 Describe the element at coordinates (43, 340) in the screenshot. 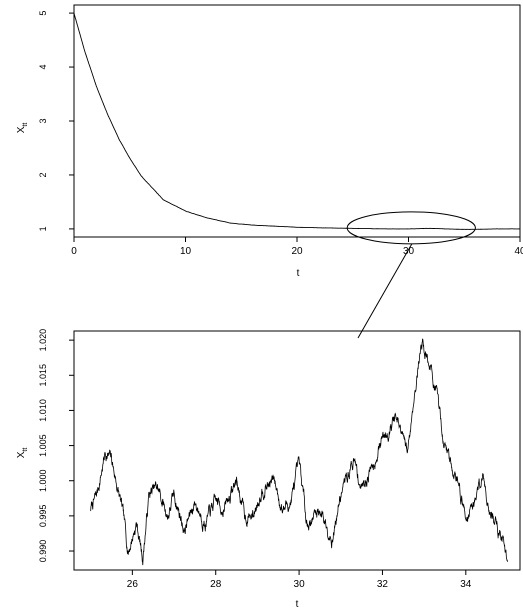

I see `chart-bottom-ytick-label: 1.020` at that location.